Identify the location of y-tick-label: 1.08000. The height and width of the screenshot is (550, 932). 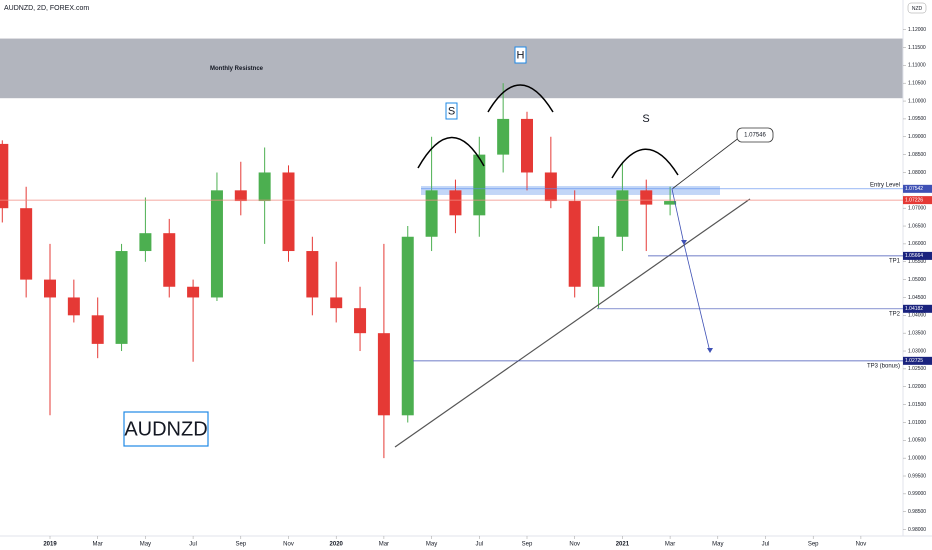
(917, 173).